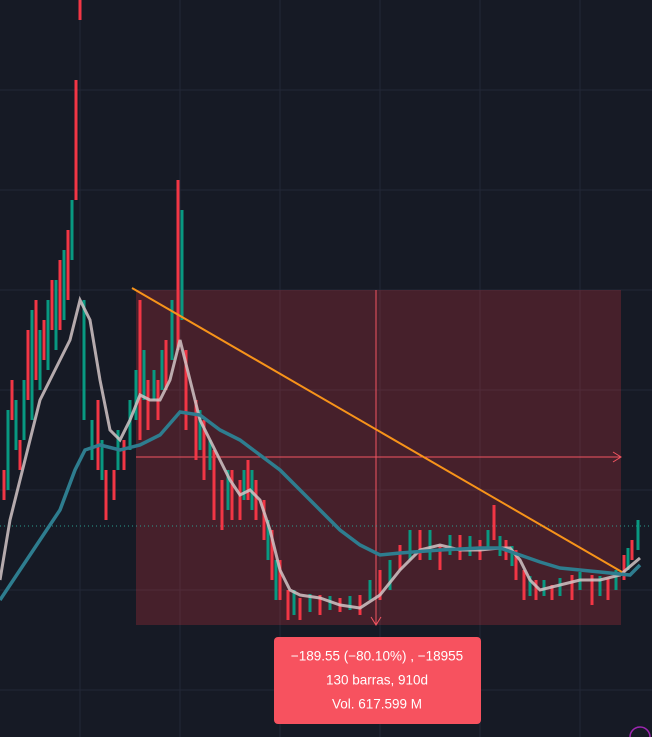  I want to click on measure-tooltip, so click(377, 680).